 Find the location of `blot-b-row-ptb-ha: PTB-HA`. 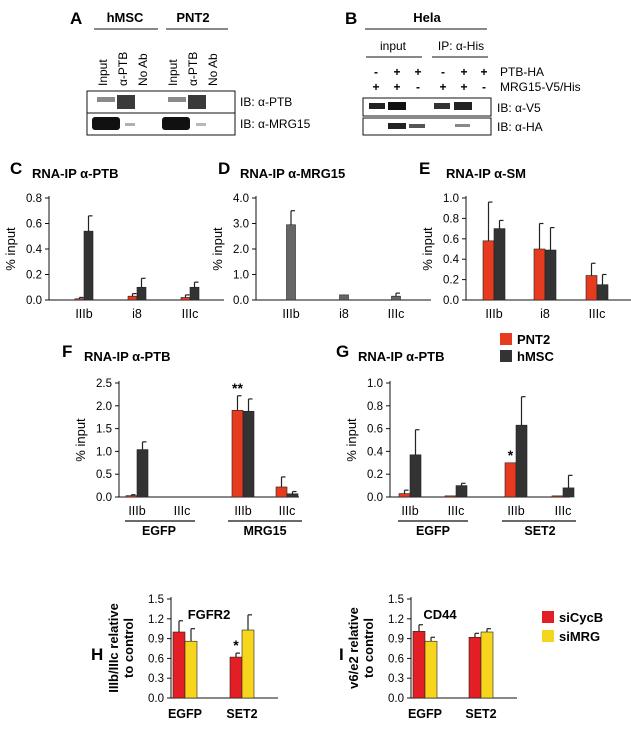

blot-b-row-ptb-ha: PTB-HA is located at coordinates (522, 72).